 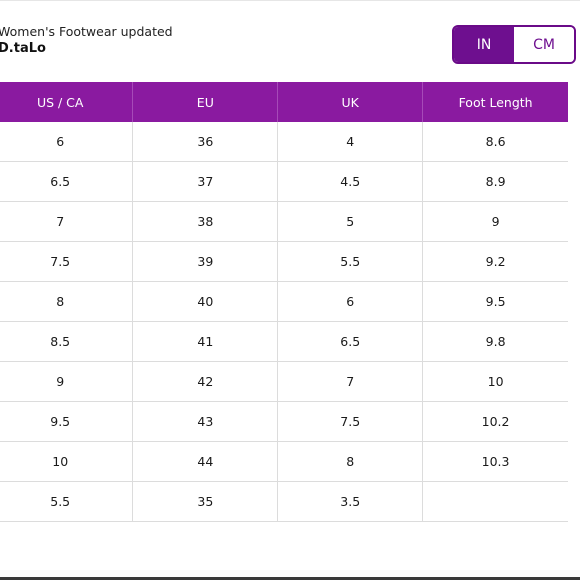 What do you see at coordinates (205, 341) in the screenshot?
I see `table-cell: 41` at bounding box center [205, 341].